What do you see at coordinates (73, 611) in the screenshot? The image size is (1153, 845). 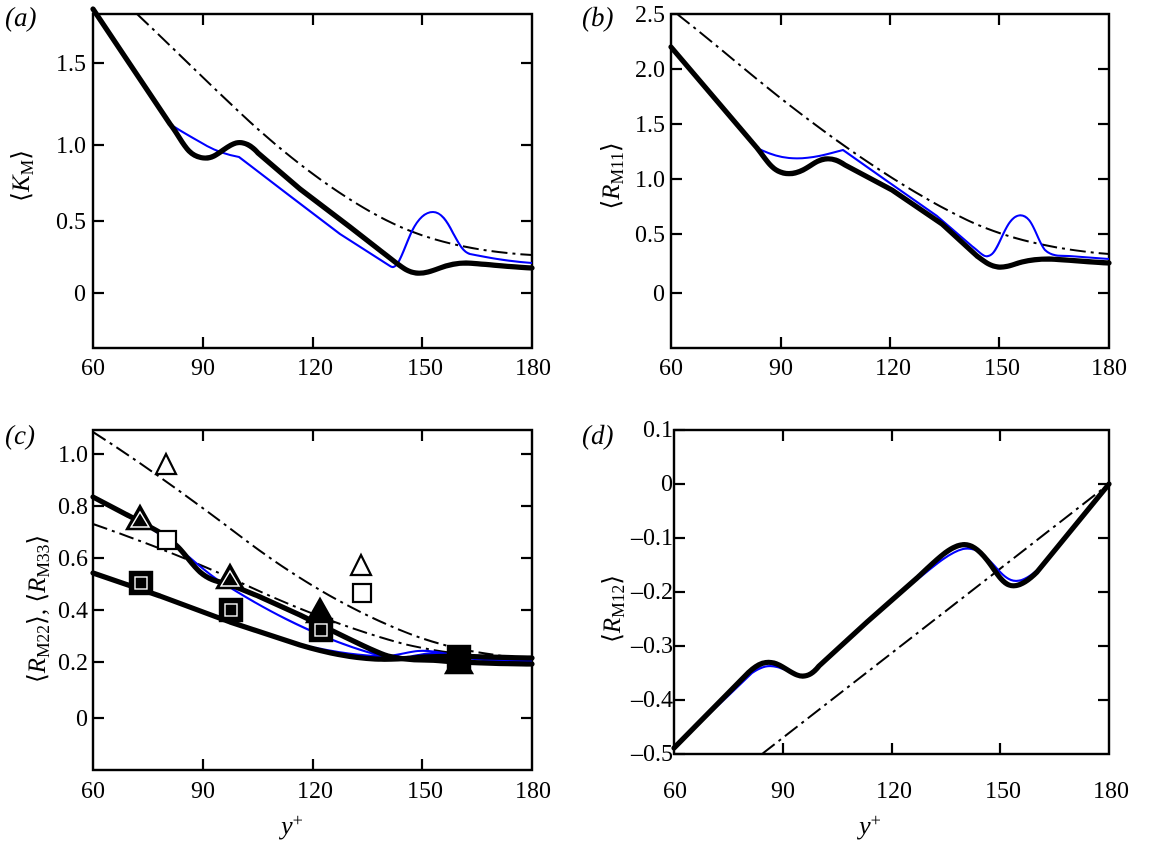 I see `panel-c-ytick-0.4: 0.4` at bounding box center [73, 611].